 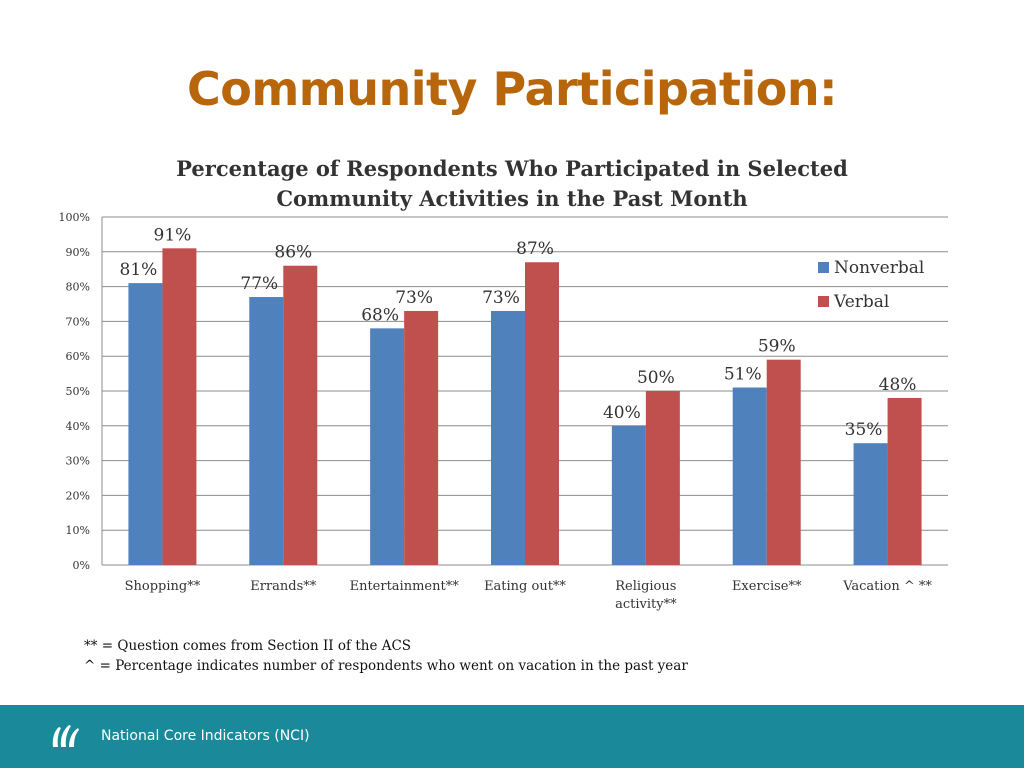 What do you see at coordinates (511, 198) in the screenshot?
I see `chart-title-line: Community Activities in the Past Month` at bounding box center [511, 198].